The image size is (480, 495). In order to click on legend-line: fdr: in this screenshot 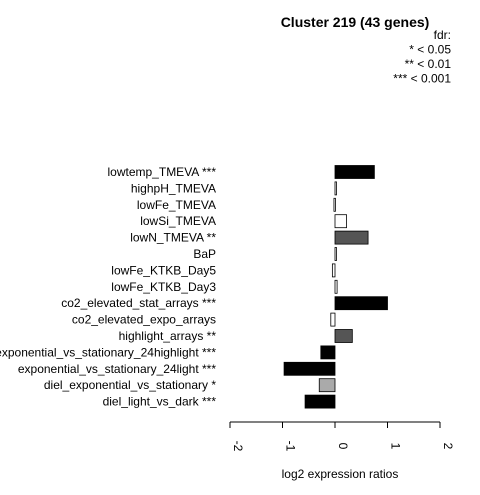, I will do `click(442, 35)`.